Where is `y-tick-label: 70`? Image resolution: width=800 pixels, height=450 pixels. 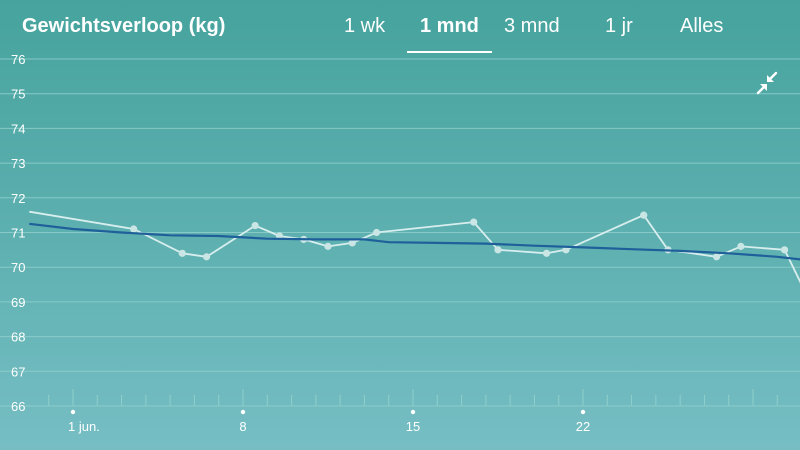
y-tick-label: 70 is located at coordinates (18, 267).